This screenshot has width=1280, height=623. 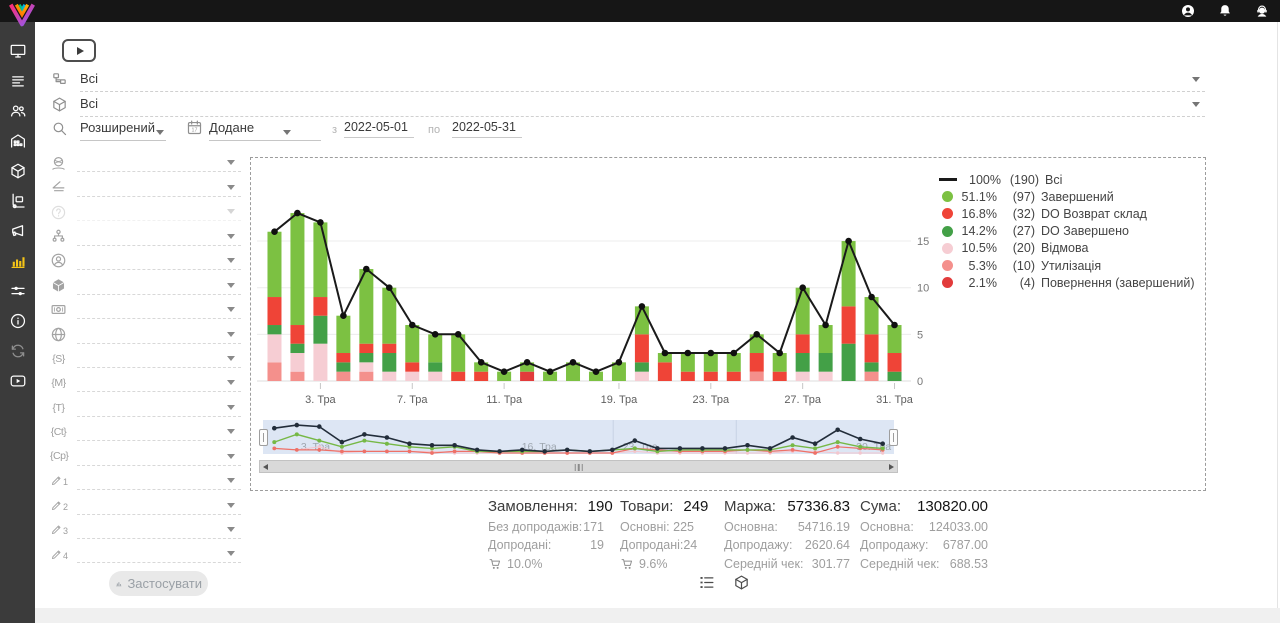 What do you see at coordinates (263, 437) in the screenshot?
I see `navigator-left-handle` at bounding box center [263, 437].